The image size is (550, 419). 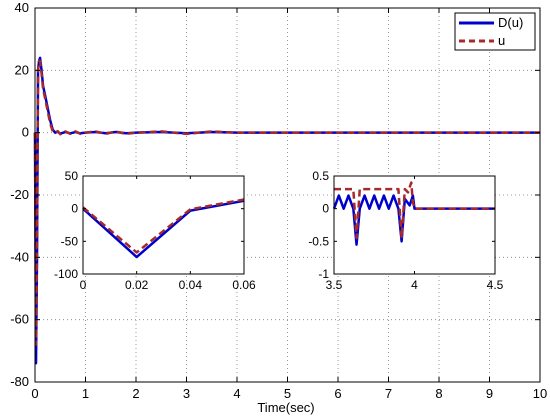 I want to click on x-axis-label: Time(sec), so click(x=285, y=407).